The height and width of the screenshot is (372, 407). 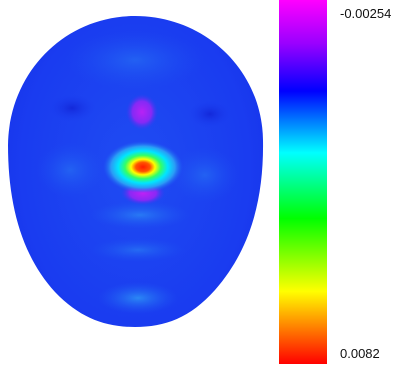 I want to click on colorbar-min-label: 0.0082, so click(x=360, y=353).